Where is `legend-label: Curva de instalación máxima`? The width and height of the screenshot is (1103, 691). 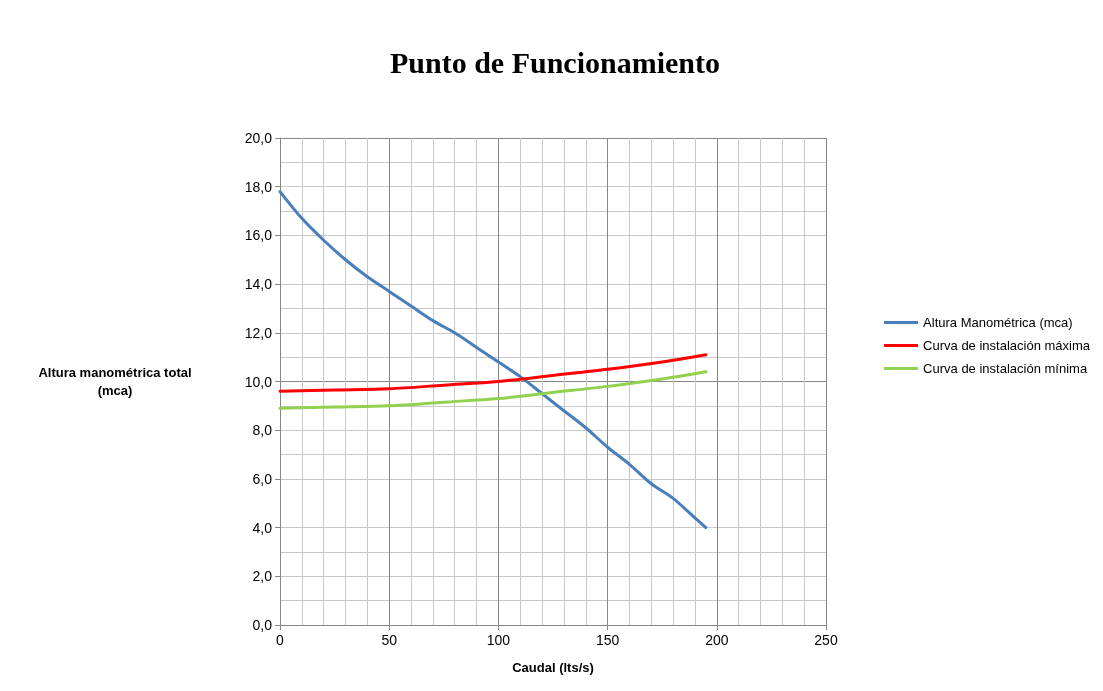 legend-label: Curva de instalación máxima is located at coordinates (1007, 345).